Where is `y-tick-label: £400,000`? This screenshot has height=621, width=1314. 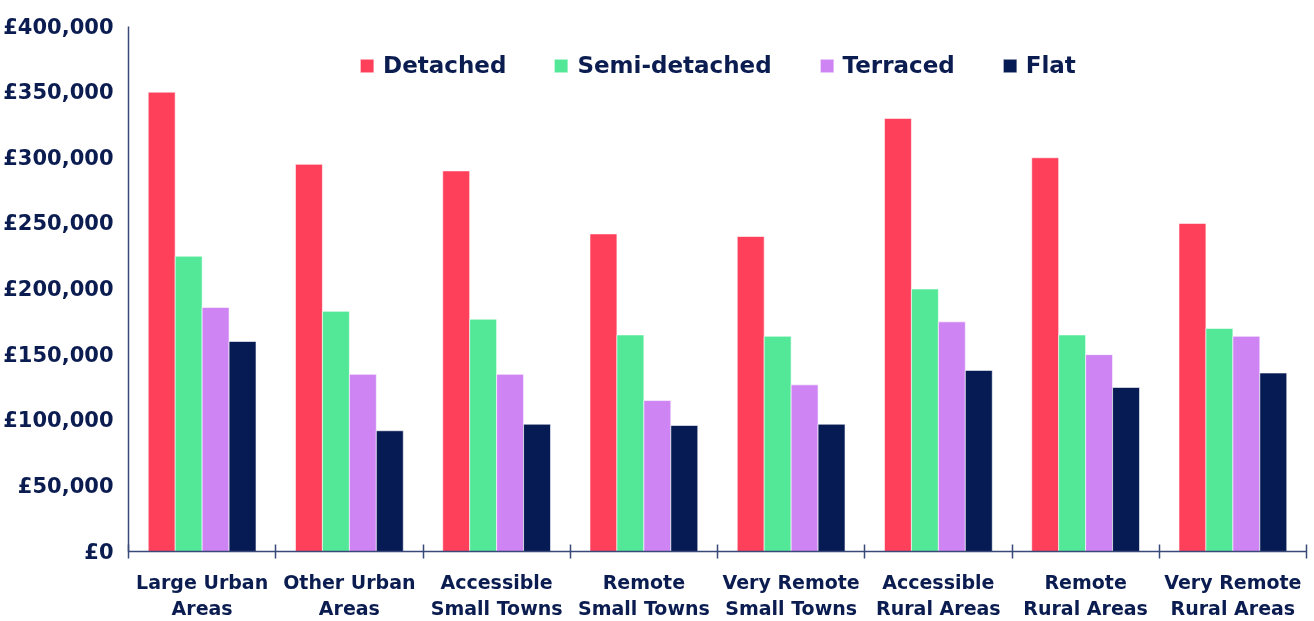 y-tick-label: £400,000 is located at coordinates (58, 26).